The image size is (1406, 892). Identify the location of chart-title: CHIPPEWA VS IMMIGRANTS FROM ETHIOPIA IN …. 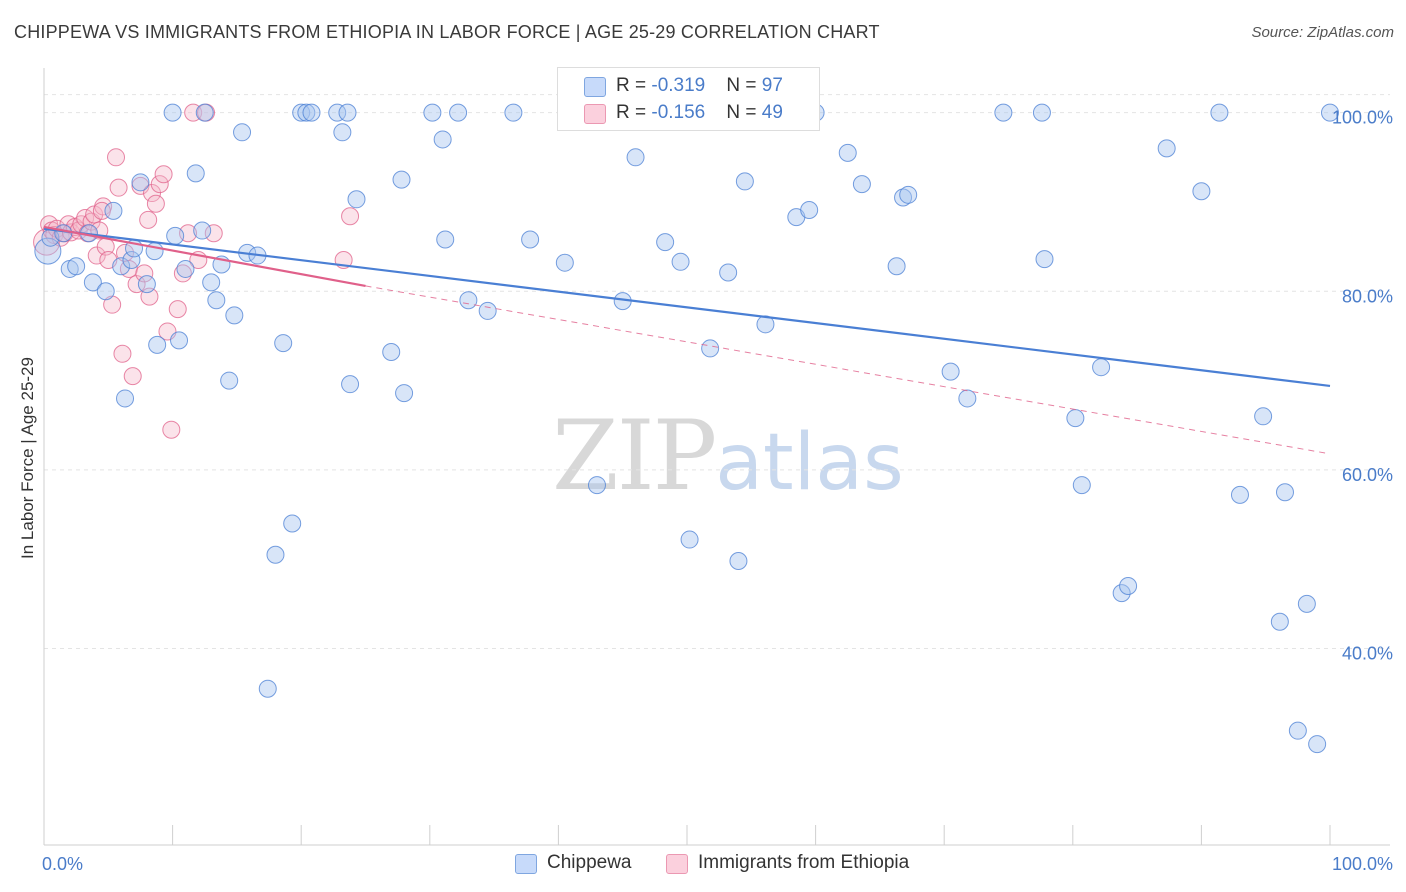
(447, 32).